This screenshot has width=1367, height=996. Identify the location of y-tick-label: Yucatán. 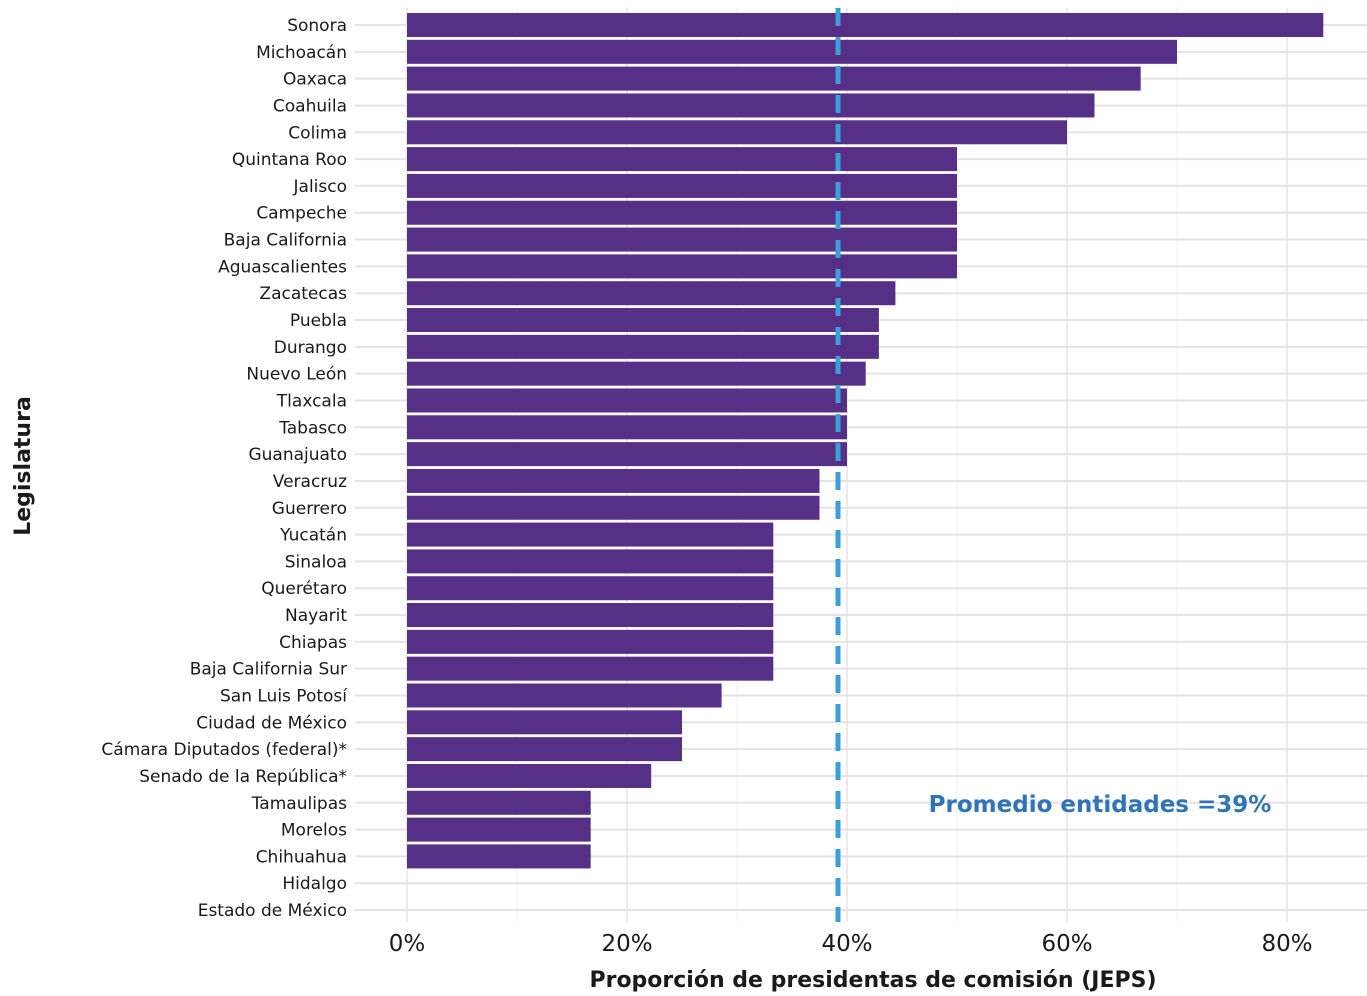
(313, 536).